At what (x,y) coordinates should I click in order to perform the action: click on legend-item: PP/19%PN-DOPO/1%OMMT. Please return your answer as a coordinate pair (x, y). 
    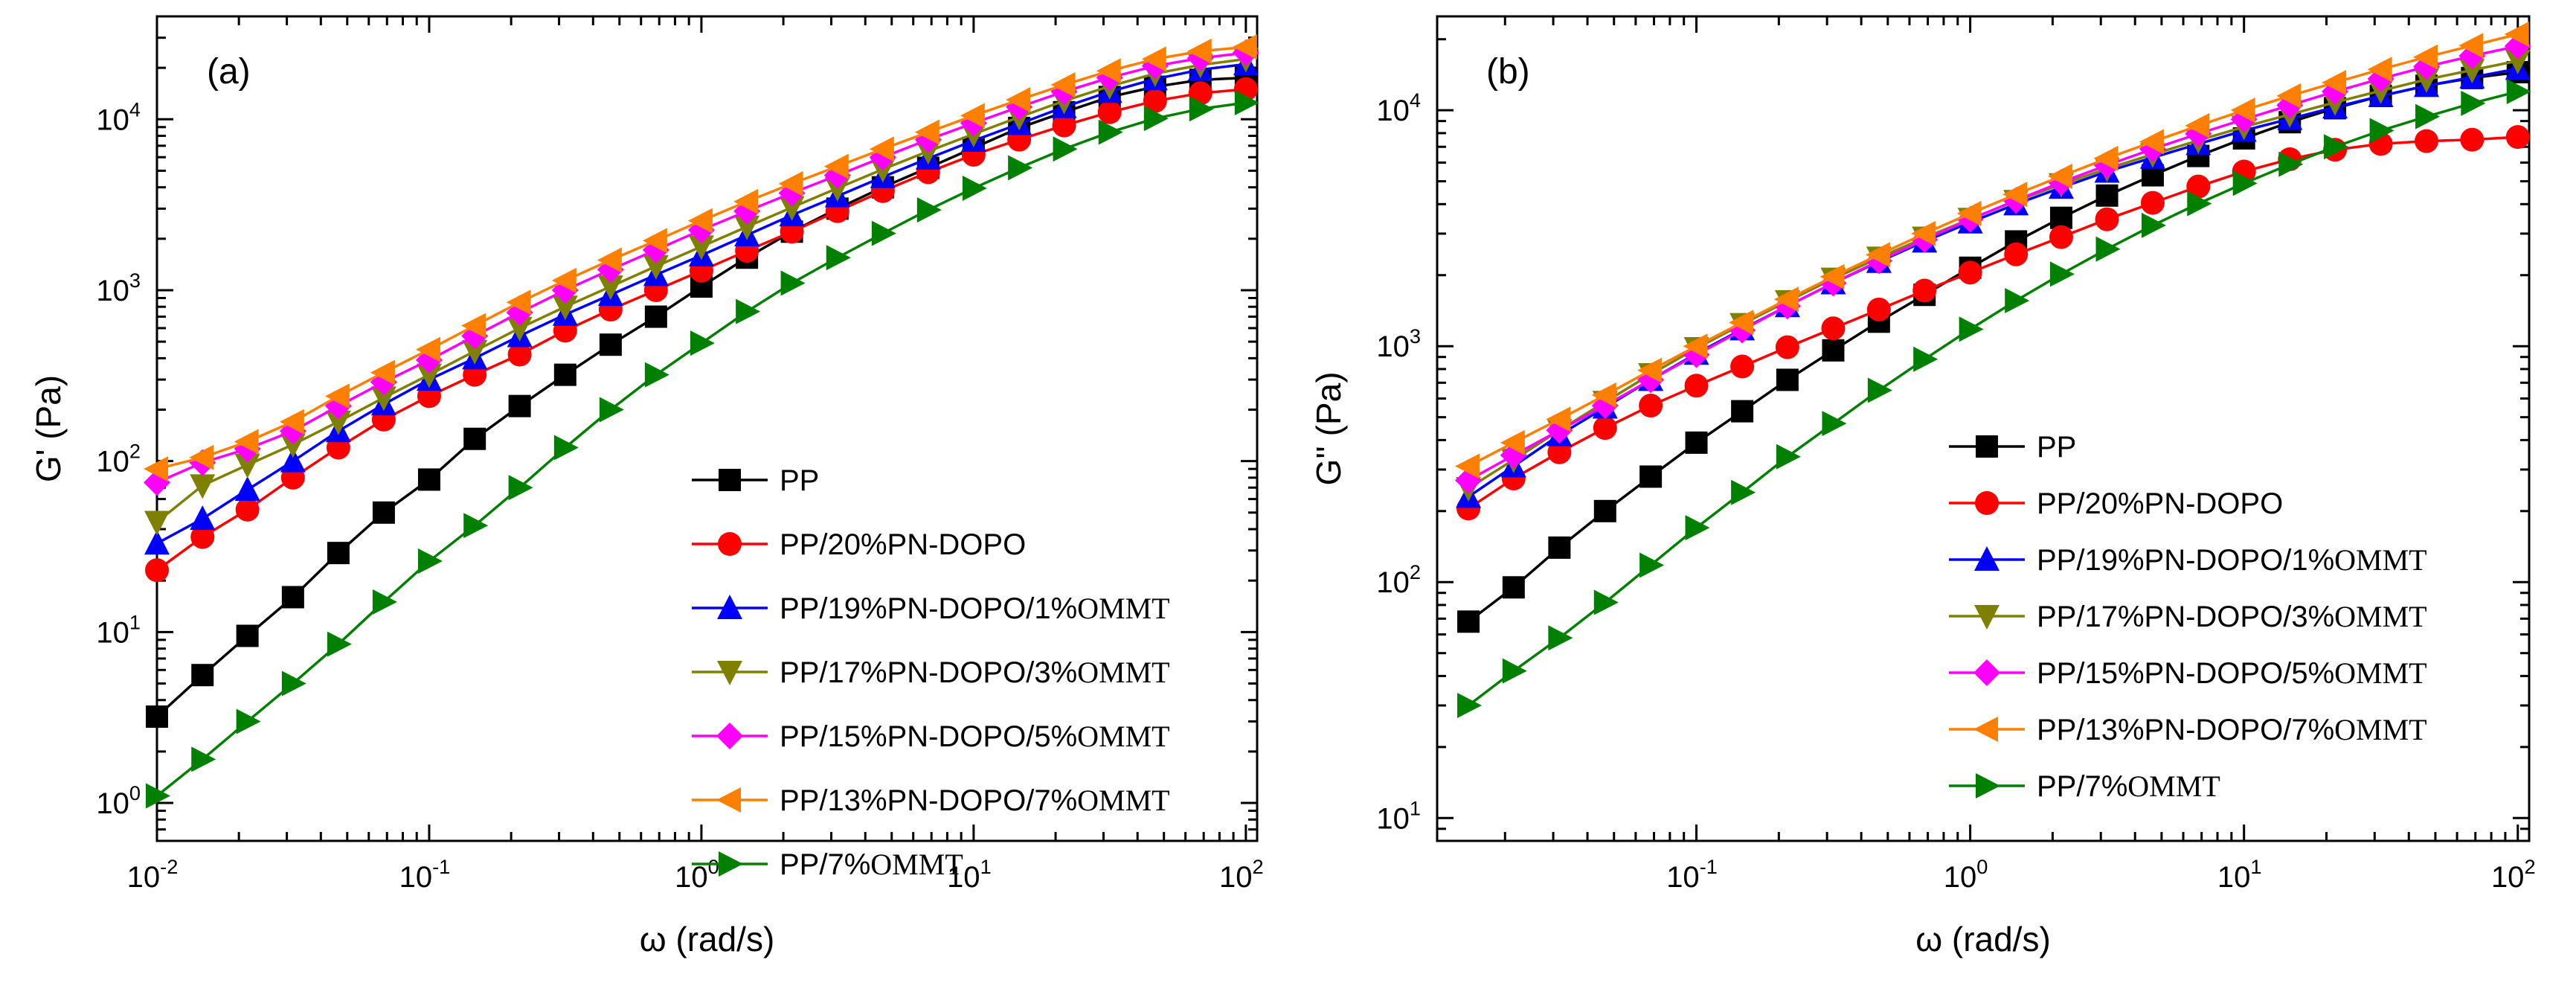
    Looking at the image, I should click on (2188, 560).